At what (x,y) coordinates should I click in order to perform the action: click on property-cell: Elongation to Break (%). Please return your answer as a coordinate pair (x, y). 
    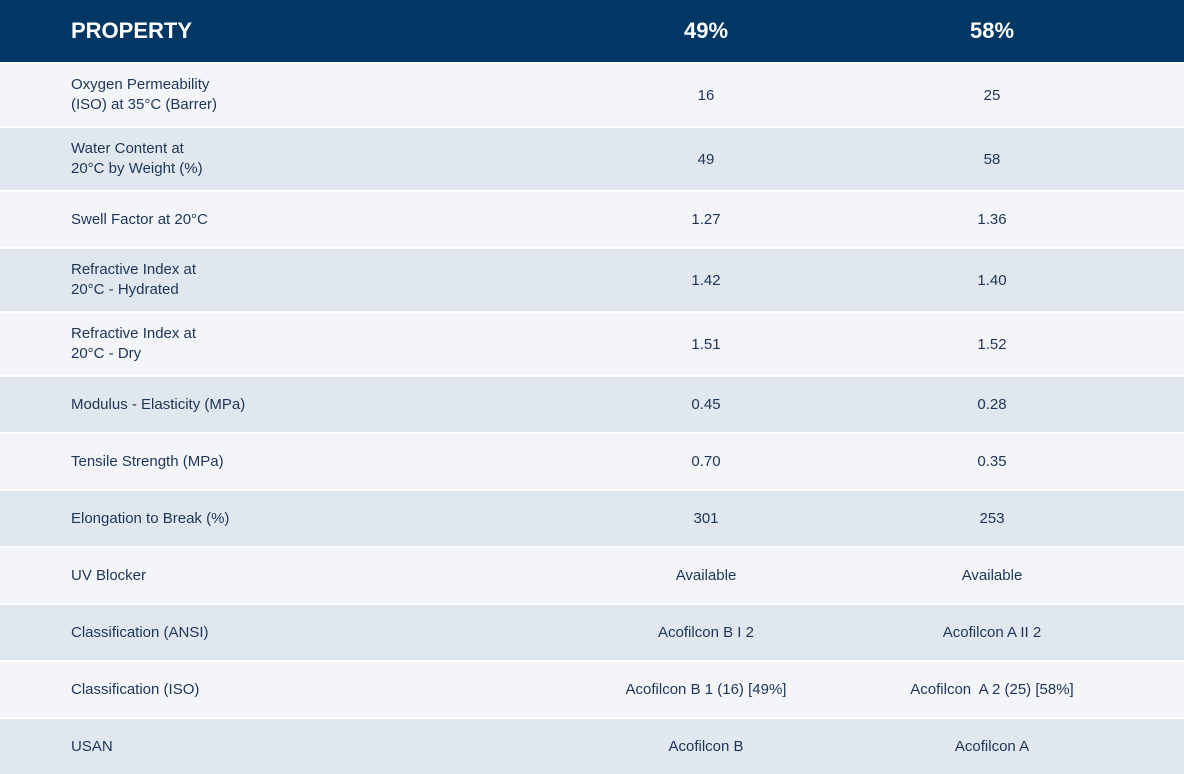
    Looking at the image, I should click on (281, 519).